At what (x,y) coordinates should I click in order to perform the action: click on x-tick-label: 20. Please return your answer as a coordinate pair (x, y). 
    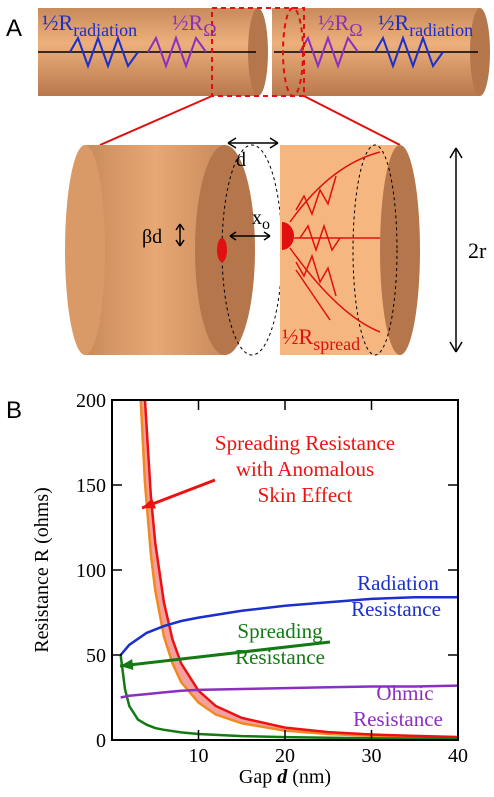
    Looking at the image, I should click on (285, 756).